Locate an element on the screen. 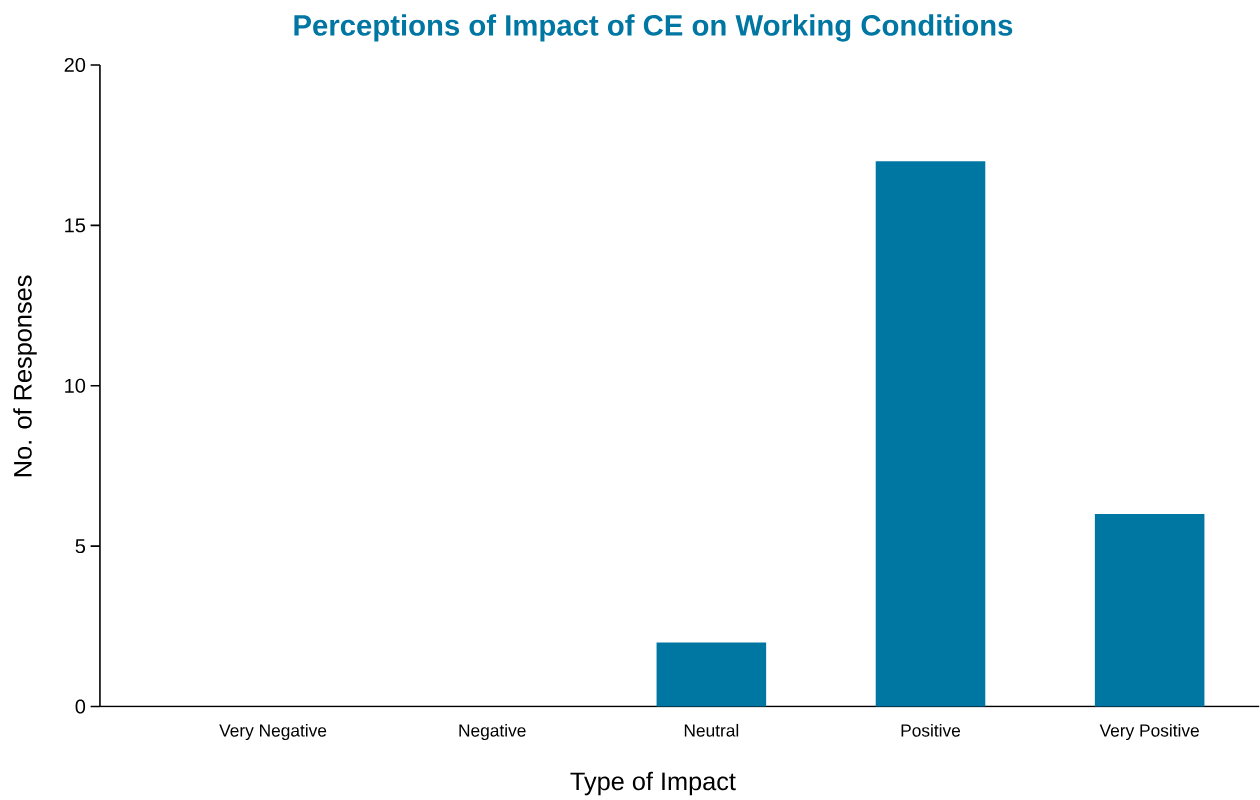 The width and height of the screenshot is (1260, 800). y-tick-label: 0 is located at coordinates (80, 706).